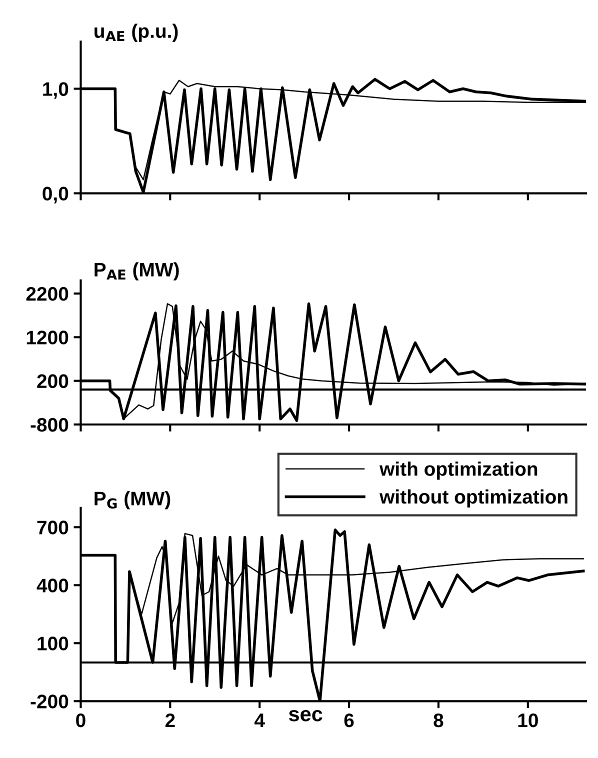 The width and height of the screenshot is (598, 758). Describe the element at coordinates (81, 720) in the screenshot. I see `x-tick-label: 0` at that location.